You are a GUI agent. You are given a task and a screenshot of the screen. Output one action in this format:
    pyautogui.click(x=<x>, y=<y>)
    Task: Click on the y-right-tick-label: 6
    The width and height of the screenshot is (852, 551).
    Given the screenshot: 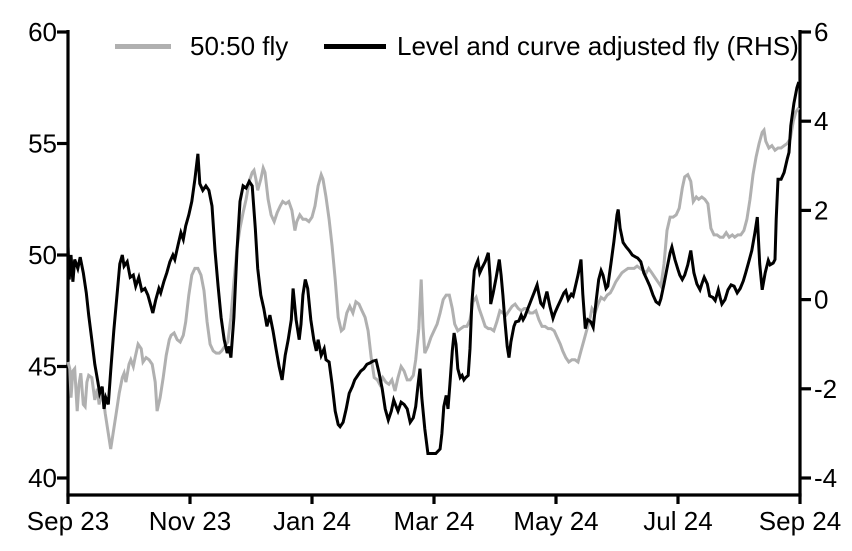 What is the action you would take?
    pyautogui.click(x=821, y=32)
    